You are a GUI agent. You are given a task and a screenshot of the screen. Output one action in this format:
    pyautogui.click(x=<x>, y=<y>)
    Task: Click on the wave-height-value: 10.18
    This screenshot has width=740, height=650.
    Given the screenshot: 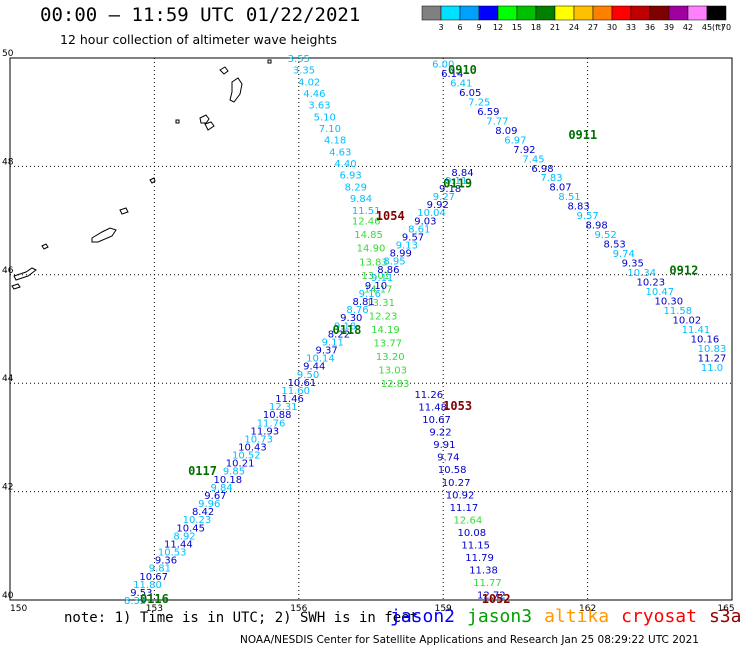 What is the action you would take?
    pyautogui.click(x=227, y=480)
    